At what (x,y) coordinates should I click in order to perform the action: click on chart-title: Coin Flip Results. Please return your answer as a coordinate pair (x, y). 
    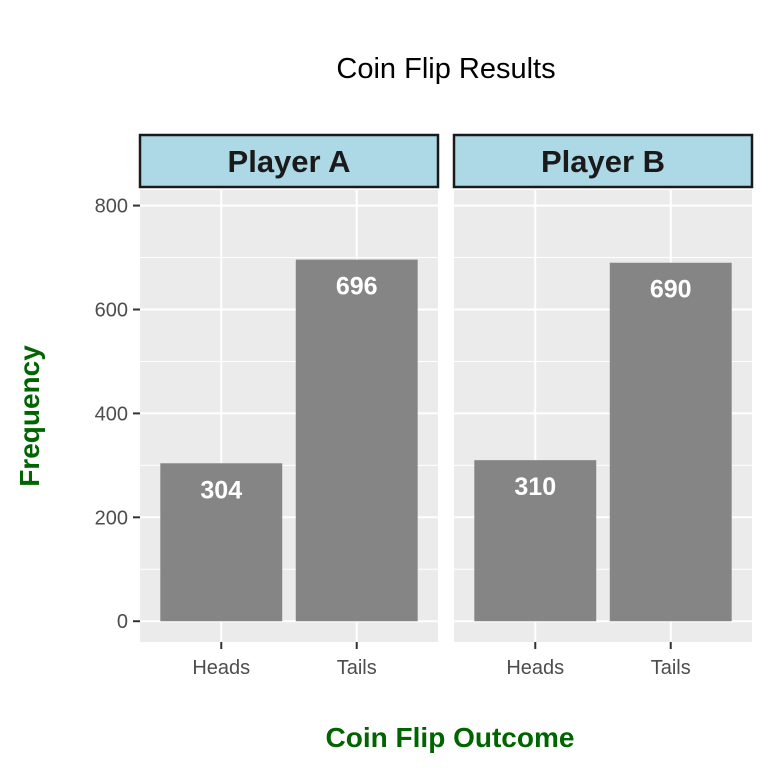
    Looking at the image, I should click on (445, 69).